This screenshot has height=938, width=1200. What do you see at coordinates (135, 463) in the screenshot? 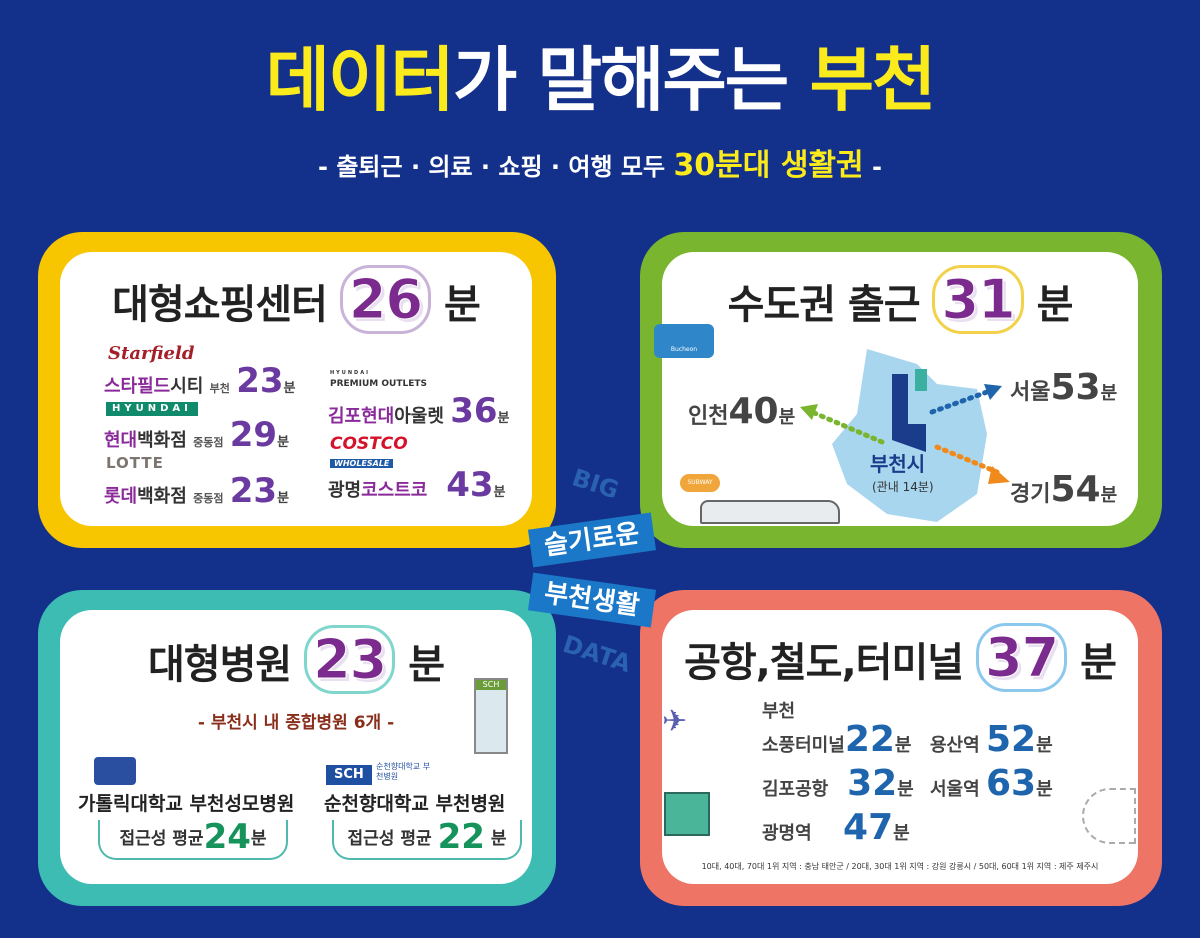
I see `lotte-logo: LOTTE` at bounding box center [135, 463].